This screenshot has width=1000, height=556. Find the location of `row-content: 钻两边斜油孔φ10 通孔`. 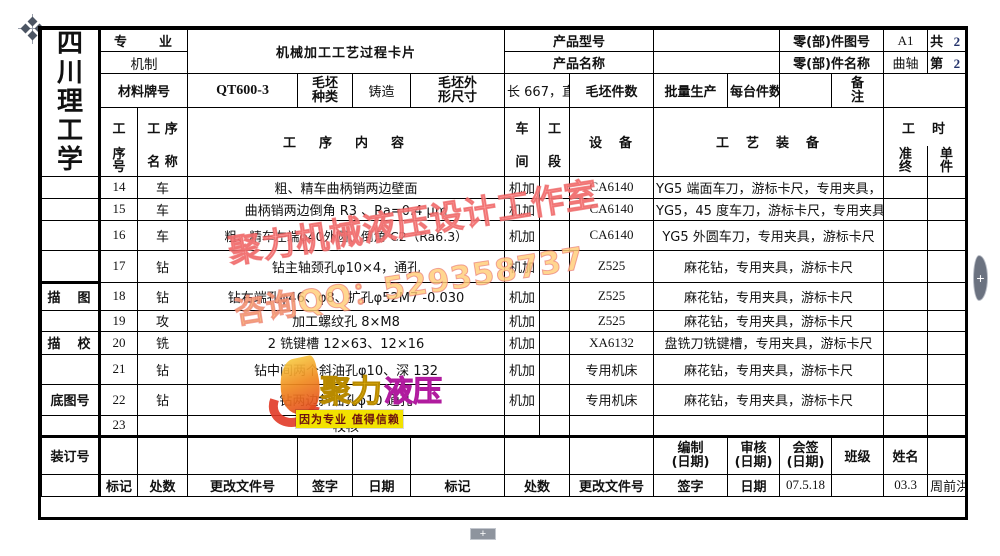

row-content: 钻两边斜油孔φ10 通孔 is located at coordinates (346, 399).